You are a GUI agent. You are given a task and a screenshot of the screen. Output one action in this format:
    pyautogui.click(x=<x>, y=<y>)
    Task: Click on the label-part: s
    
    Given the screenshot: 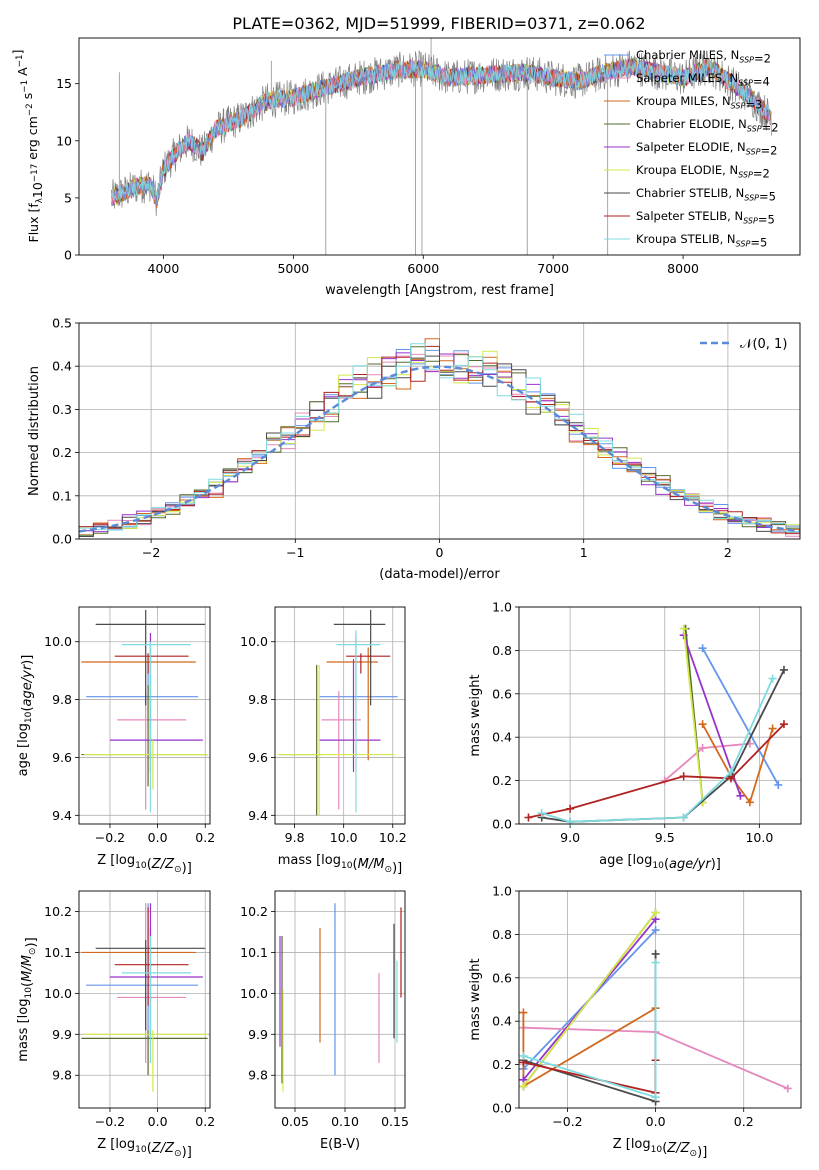 What is the action you would take?
    pyautogui.click(x=27, y=98)
    